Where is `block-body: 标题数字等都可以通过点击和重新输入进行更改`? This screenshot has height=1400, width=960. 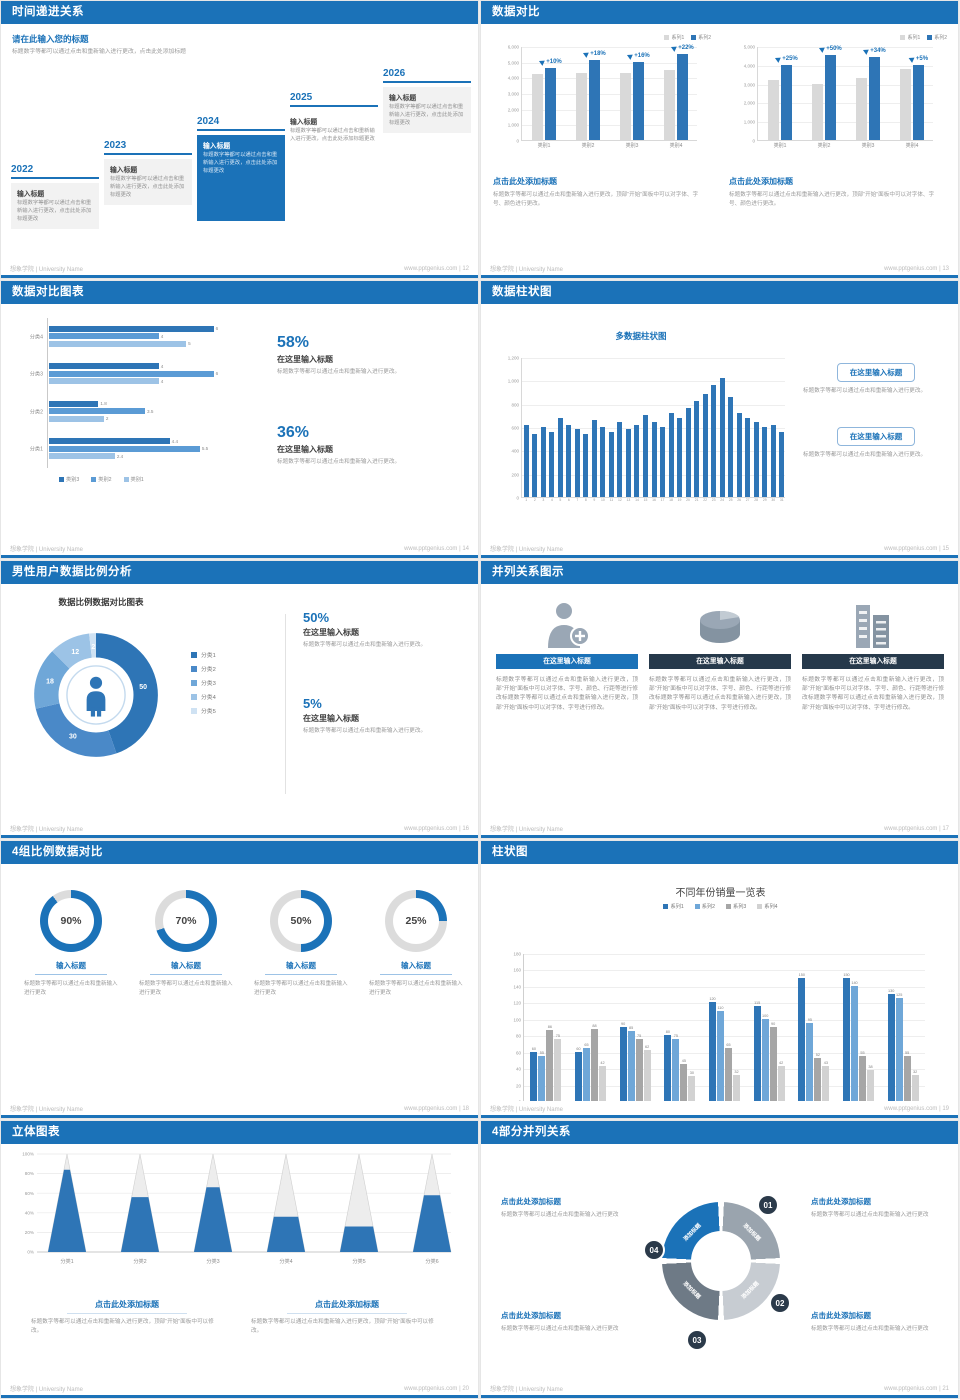
block-body: 标题数字等都可以通过点击和重新输入进行更改 is located at coordinates (560, 1329).